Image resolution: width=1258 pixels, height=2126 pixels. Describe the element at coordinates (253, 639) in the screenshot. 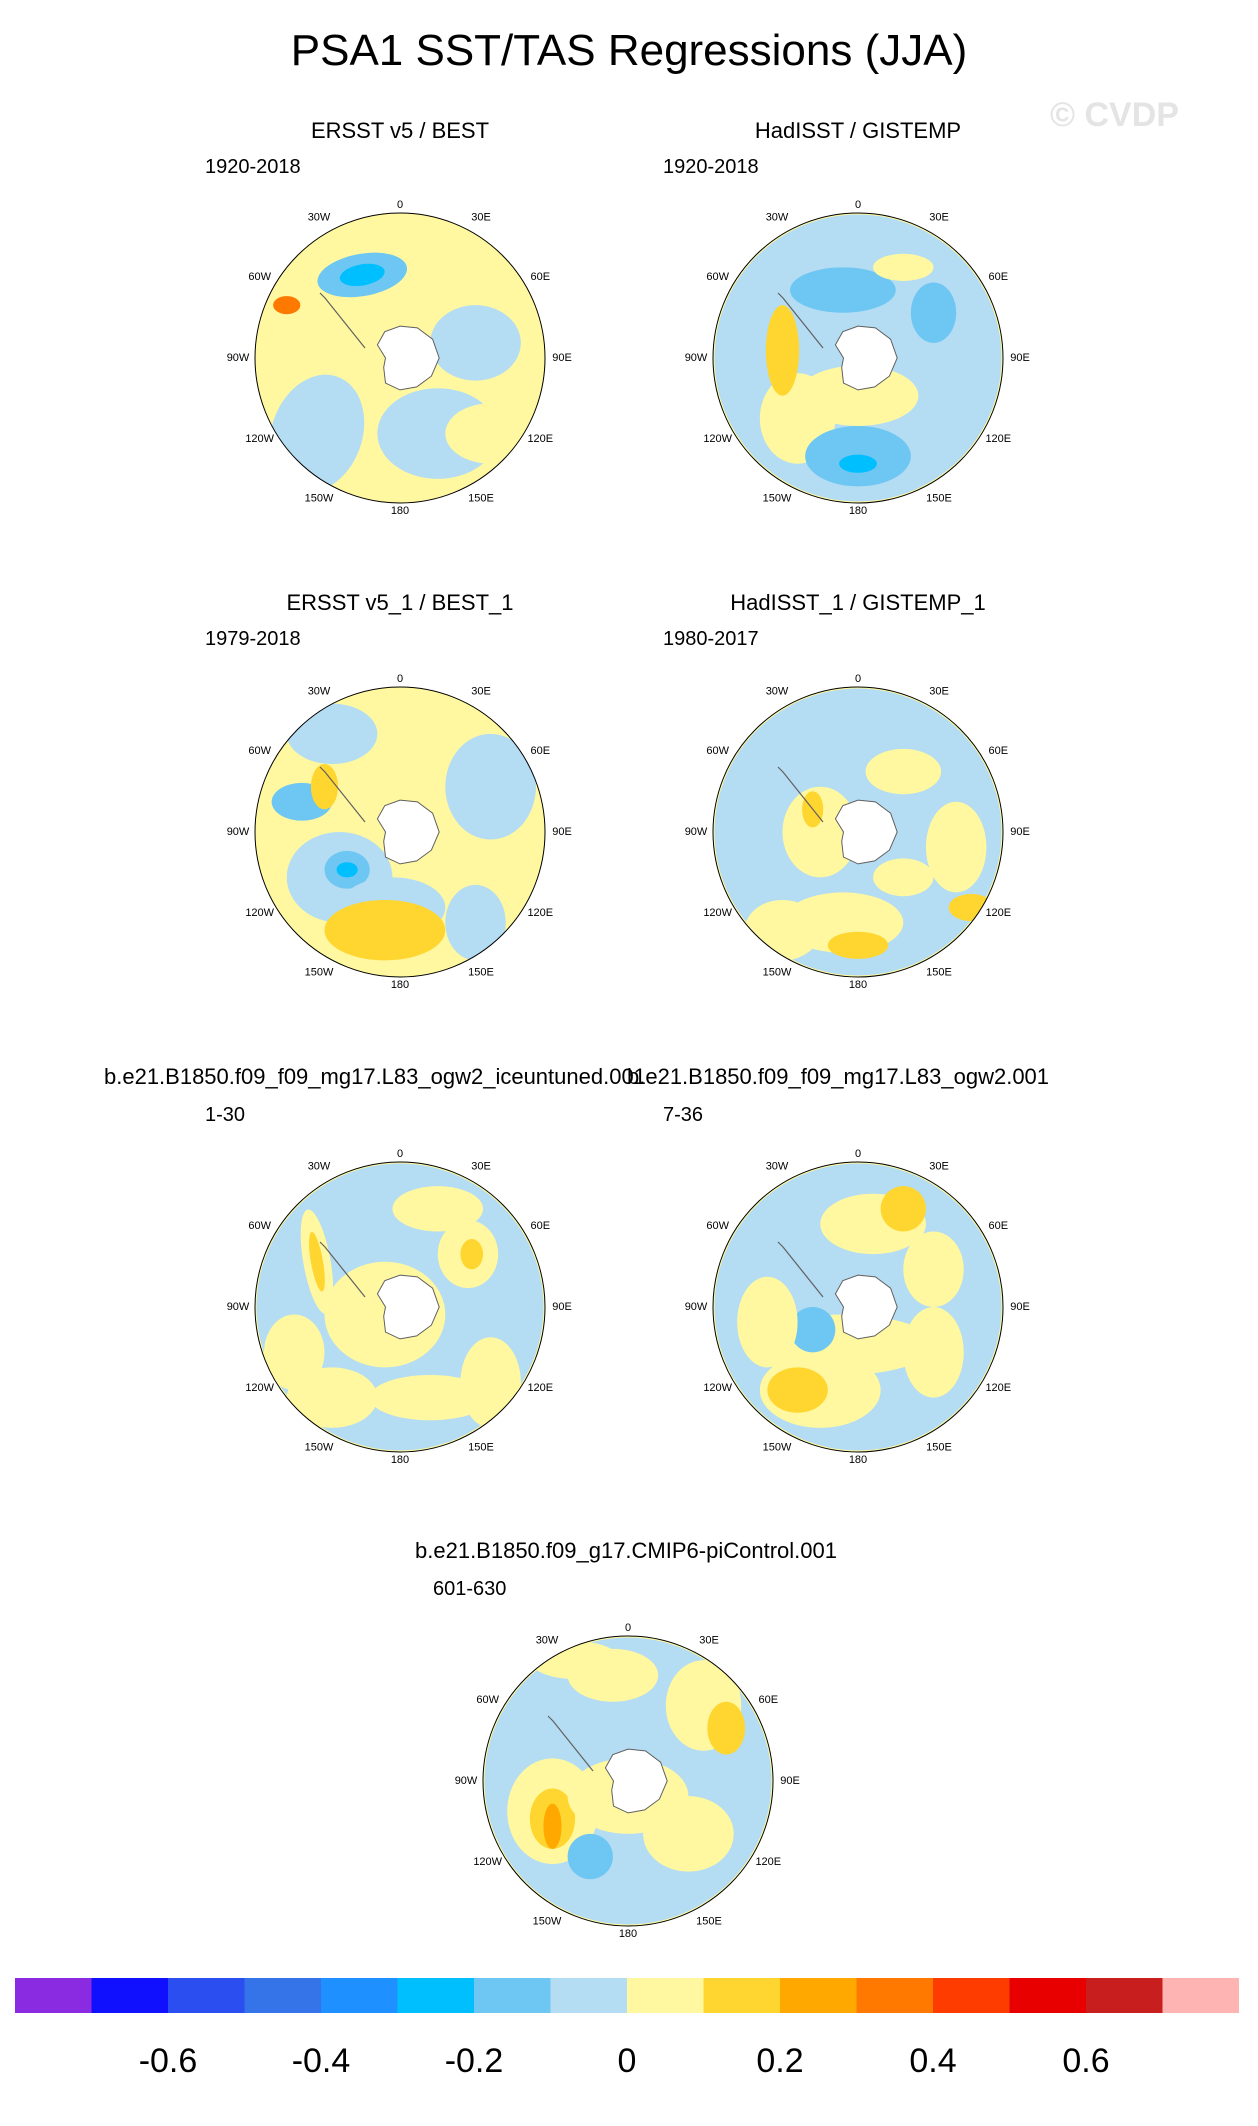

I see `panel-period: 1979-2018` at that location.